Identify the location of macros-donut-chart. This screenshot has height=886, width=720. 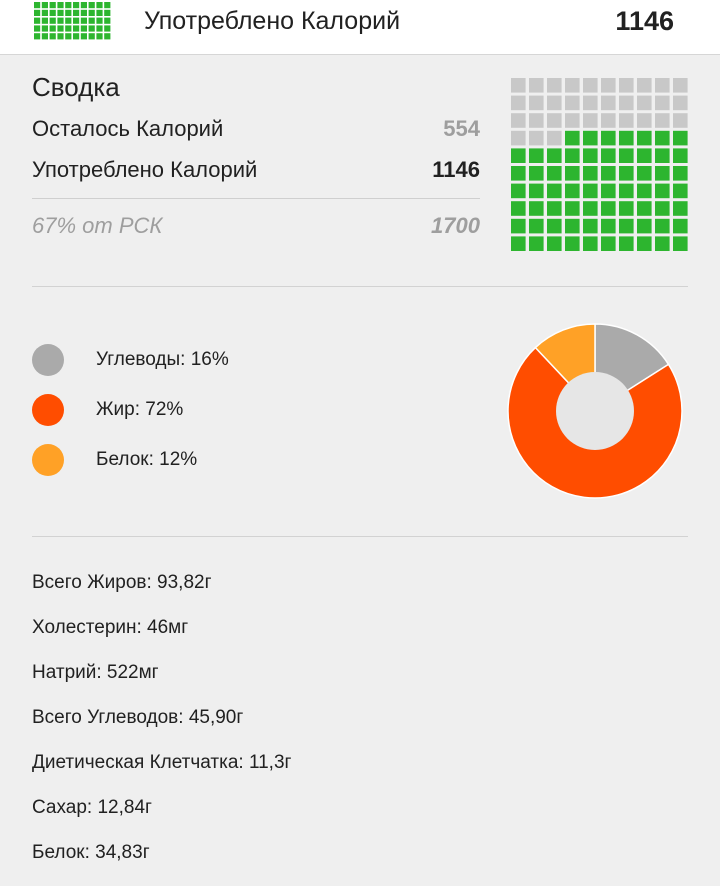
(595, 411).